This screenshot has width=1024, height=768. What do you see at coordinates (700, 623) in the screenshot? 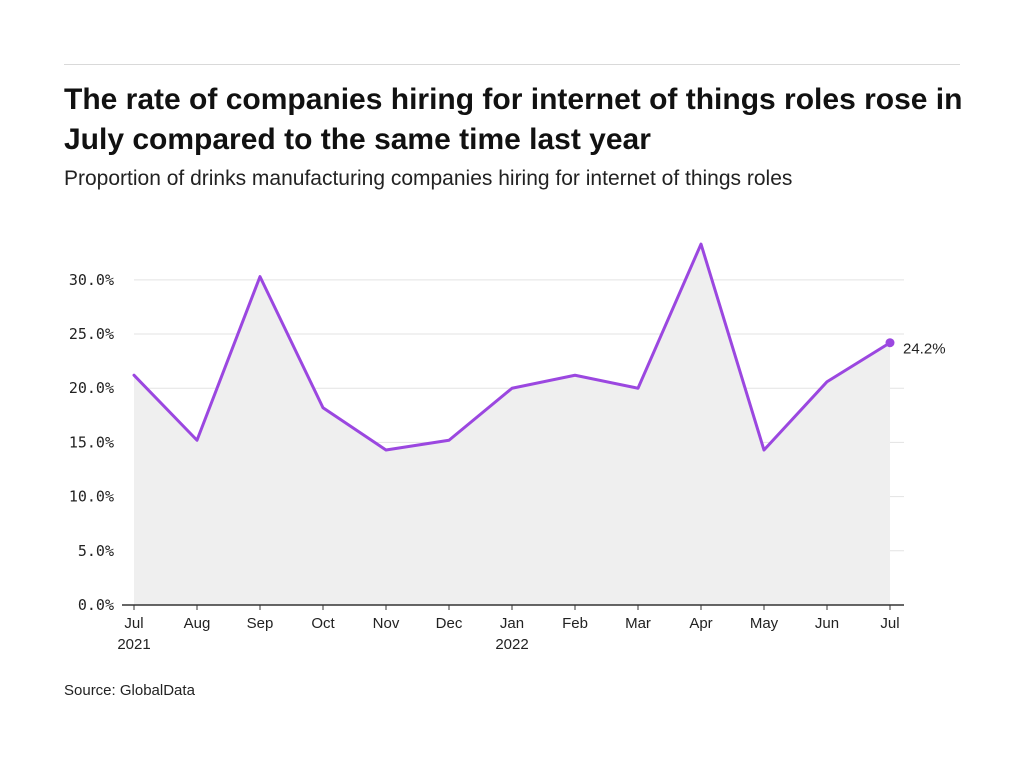
I see `x-tick-label: Apr` at bounding box center [700, 623].